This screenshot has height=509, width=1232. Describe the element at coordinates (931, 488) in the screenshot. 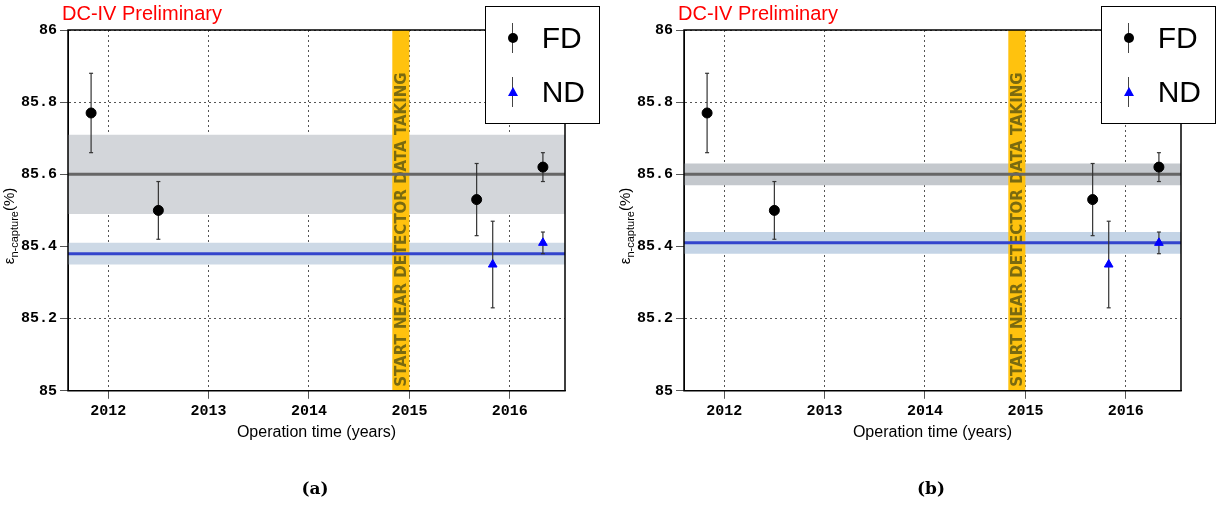

I see `text: (b)` at that location.